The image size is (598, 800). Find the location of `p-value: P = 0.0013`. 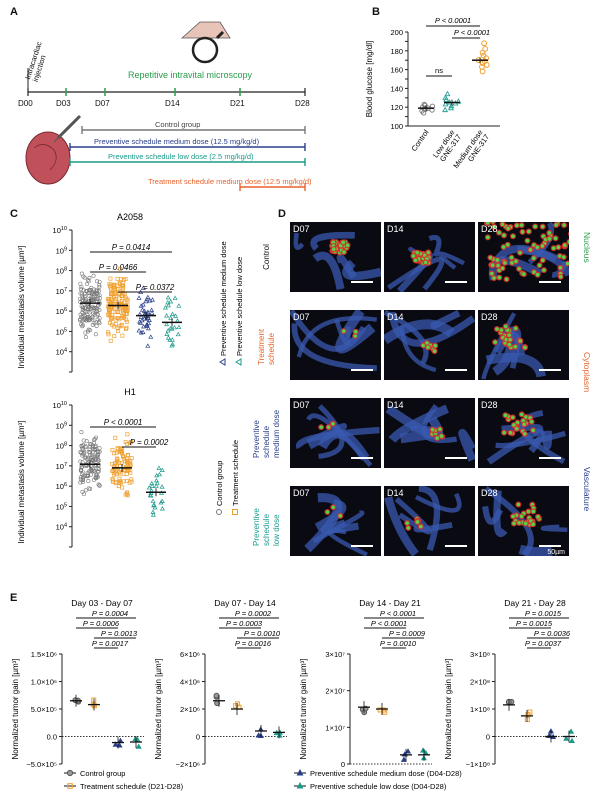

p-value: P = 0.0013 is located at coordinates (119, 633).